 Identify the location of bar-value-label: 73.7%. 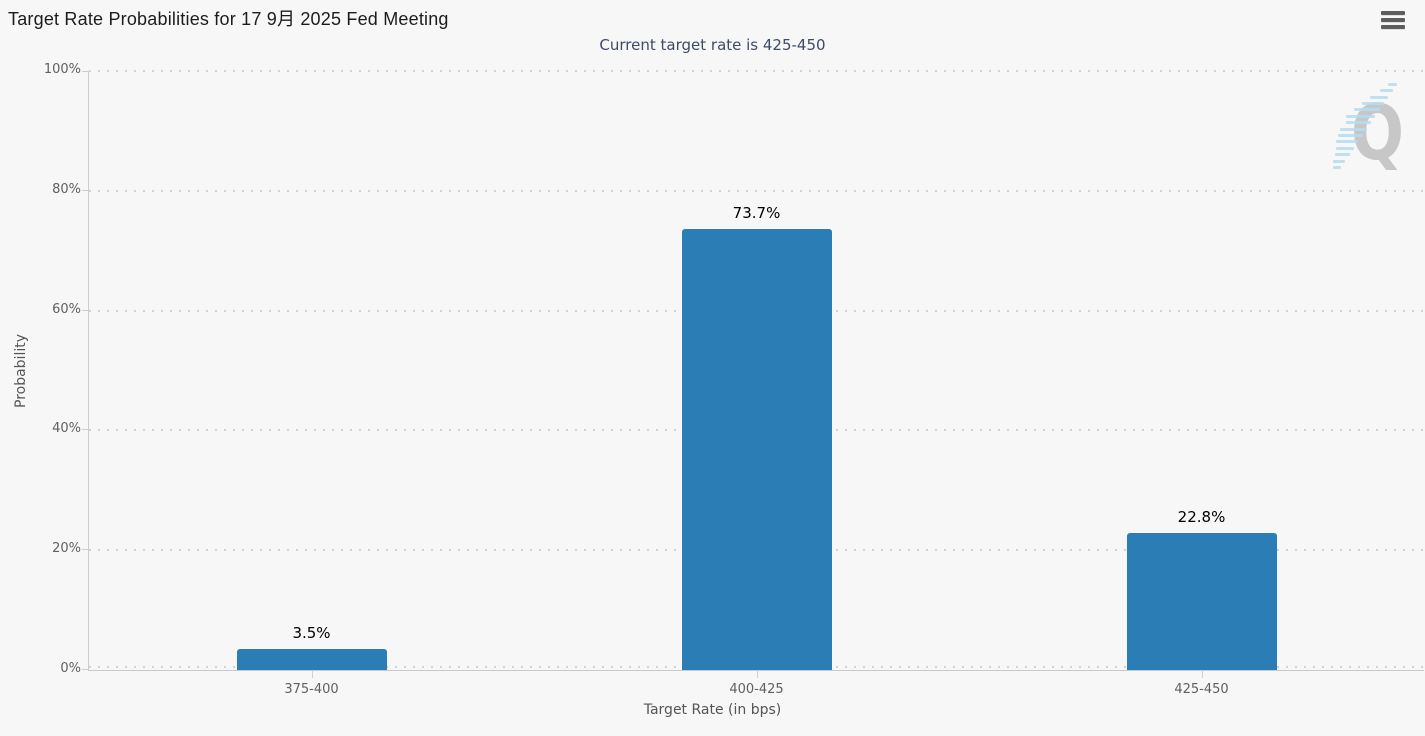
(756, 212).